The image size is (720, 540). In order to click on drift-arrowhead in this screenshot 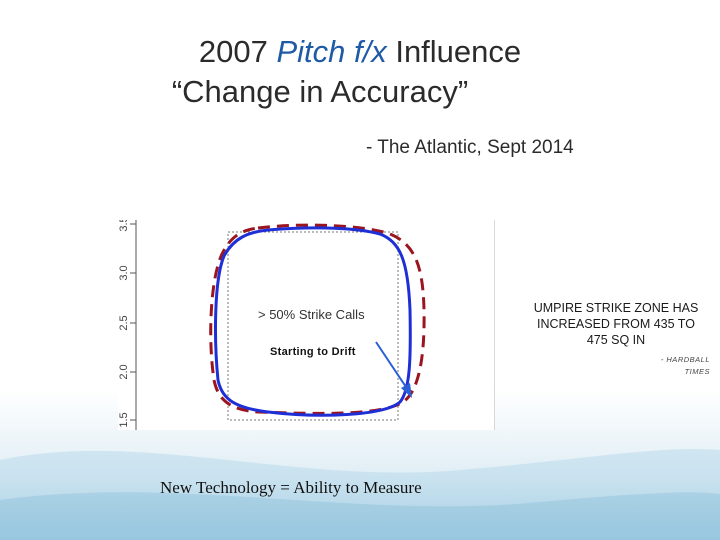, I will do `click(406, 390)`.